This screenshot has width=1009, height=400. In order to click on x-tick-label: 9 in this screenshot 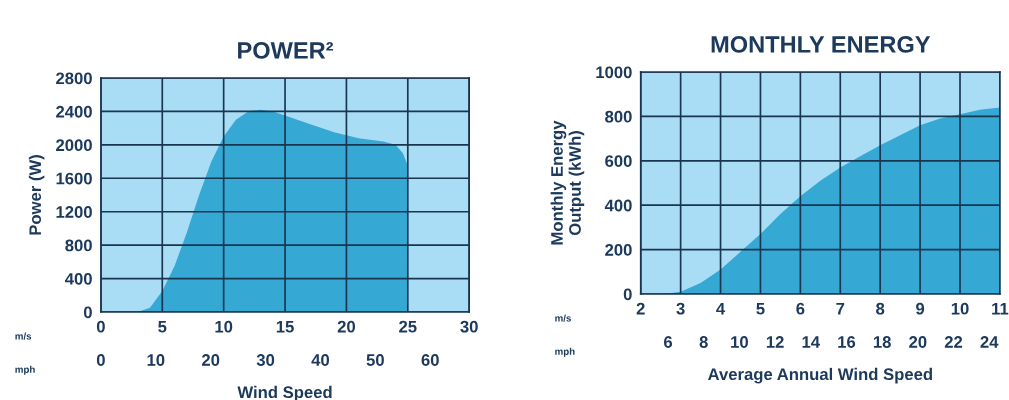, I will do `click(920, 308)`.